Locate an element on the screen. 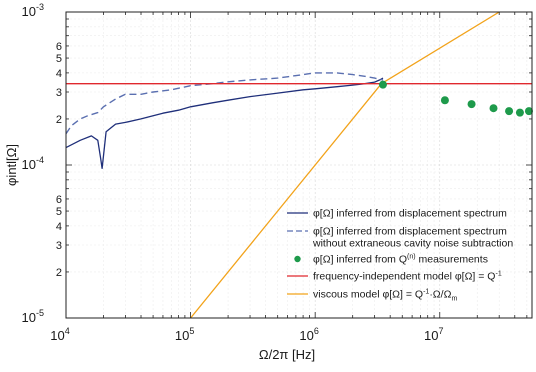 Image resolution: width=536 pixels, height=372 pixels. legend-label-sub: m is located at coordinates (454, 299).